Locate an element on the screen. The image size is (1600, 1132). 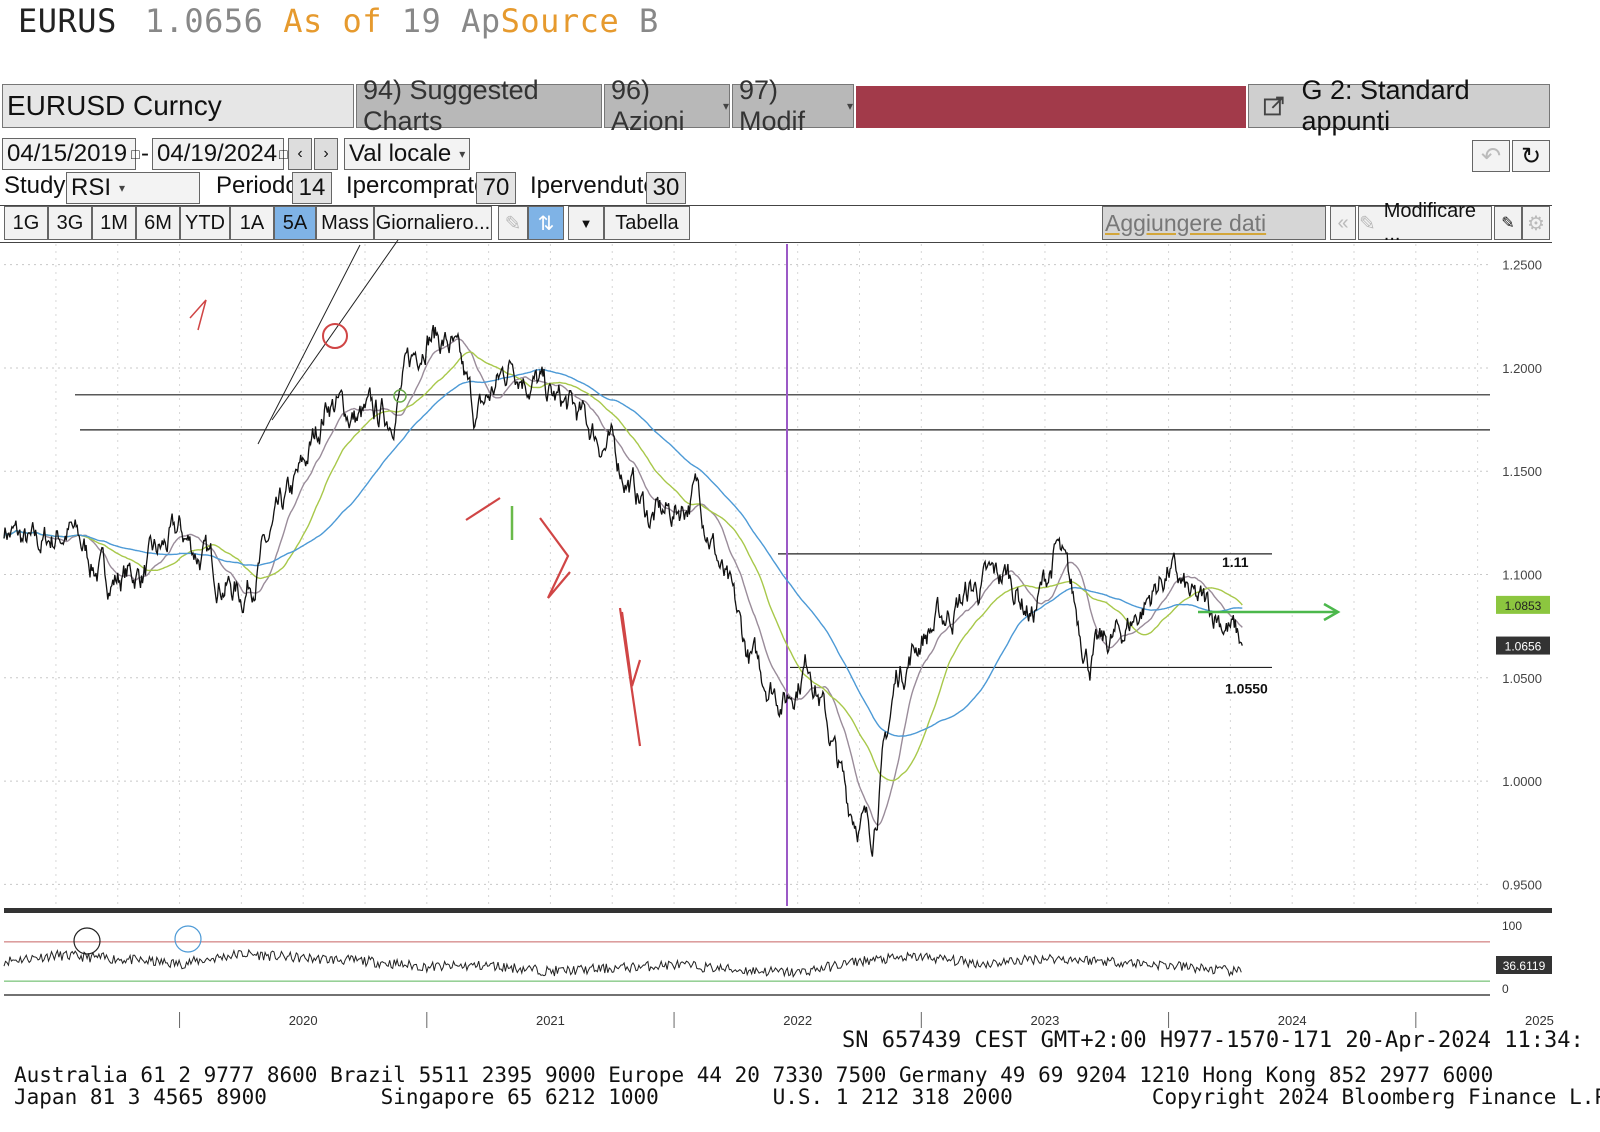
start-date-input: 04/15/2019 □ is located at coordinates (71, 154).